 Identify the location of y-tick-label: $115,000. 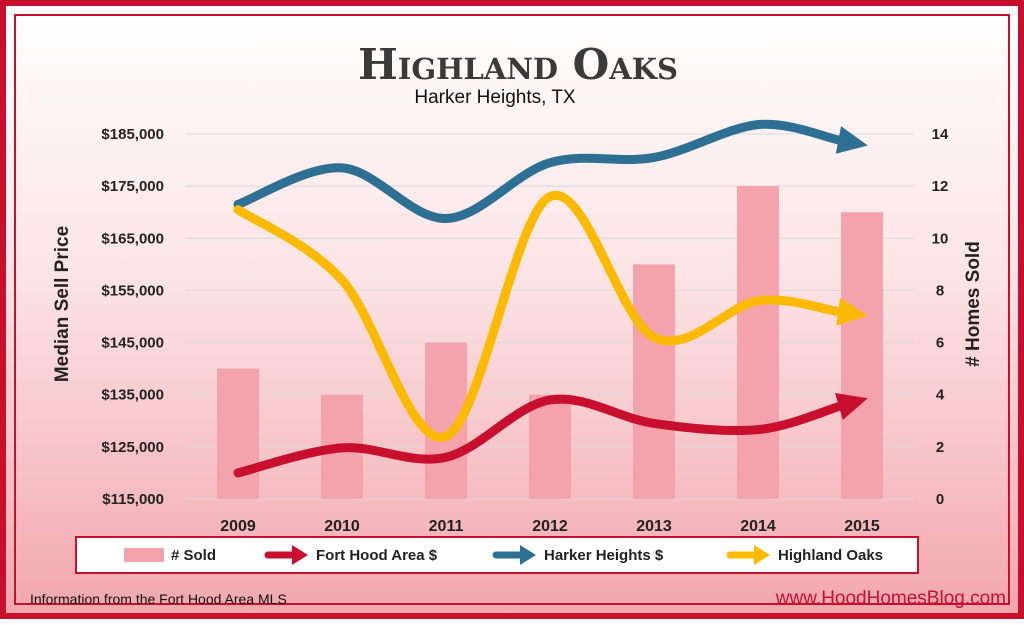
(133, 499).